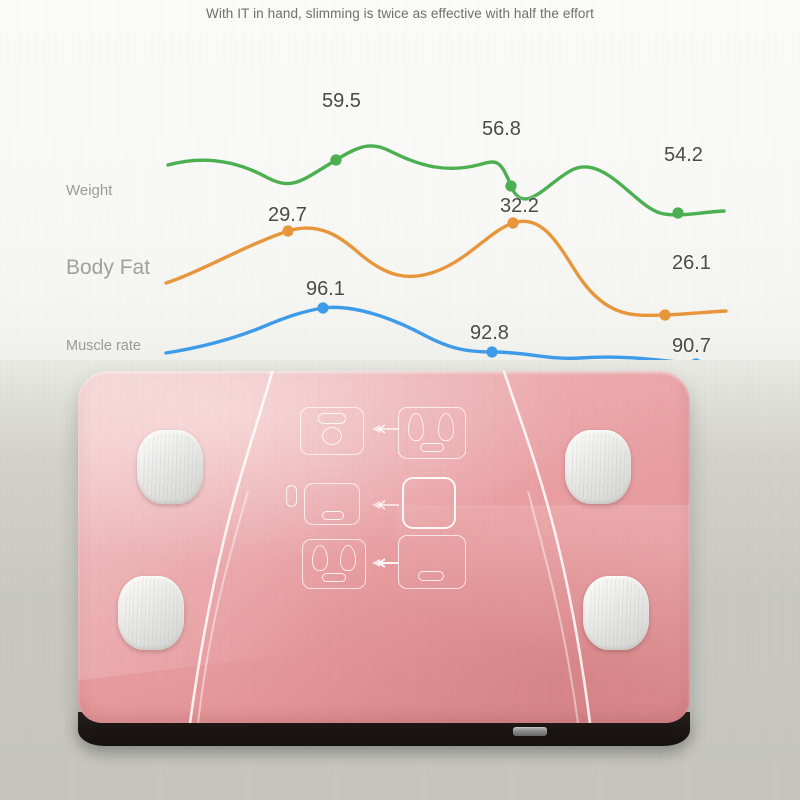 This screenshot has height=800, width=800. Describe the element at coordinates (332, 504) in the screenshot. I see `instruction-tile-phone` at that location.